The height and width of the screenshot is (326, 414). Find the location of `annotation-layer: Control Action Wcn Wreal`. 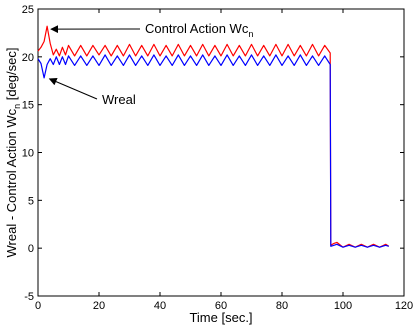

annotation-layer: Control Action Wcn Wreal is located at coordinates (150, 64).